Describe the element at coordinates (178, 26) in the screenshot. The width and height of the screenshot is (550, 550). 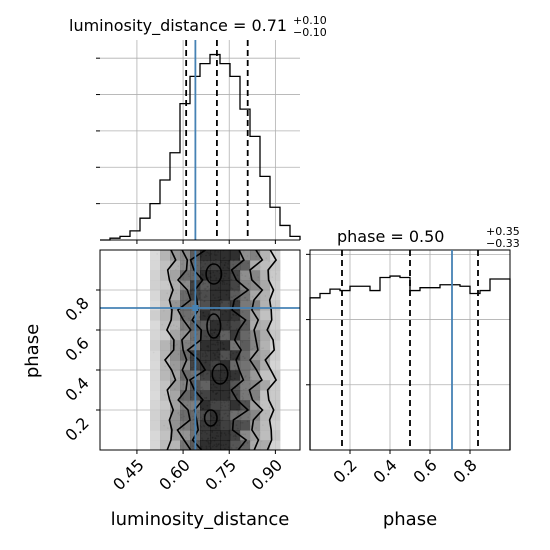
I see `ld-title: luminosity_distance = 0.71` at that location.